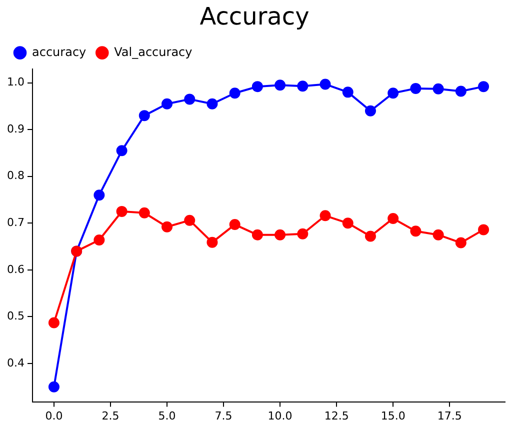 The height and width of the screenshot is (432, 513). Describe the element at coordinates (15, 222) in the screenshot. I see `y-tick-label: 0.7` at that location.